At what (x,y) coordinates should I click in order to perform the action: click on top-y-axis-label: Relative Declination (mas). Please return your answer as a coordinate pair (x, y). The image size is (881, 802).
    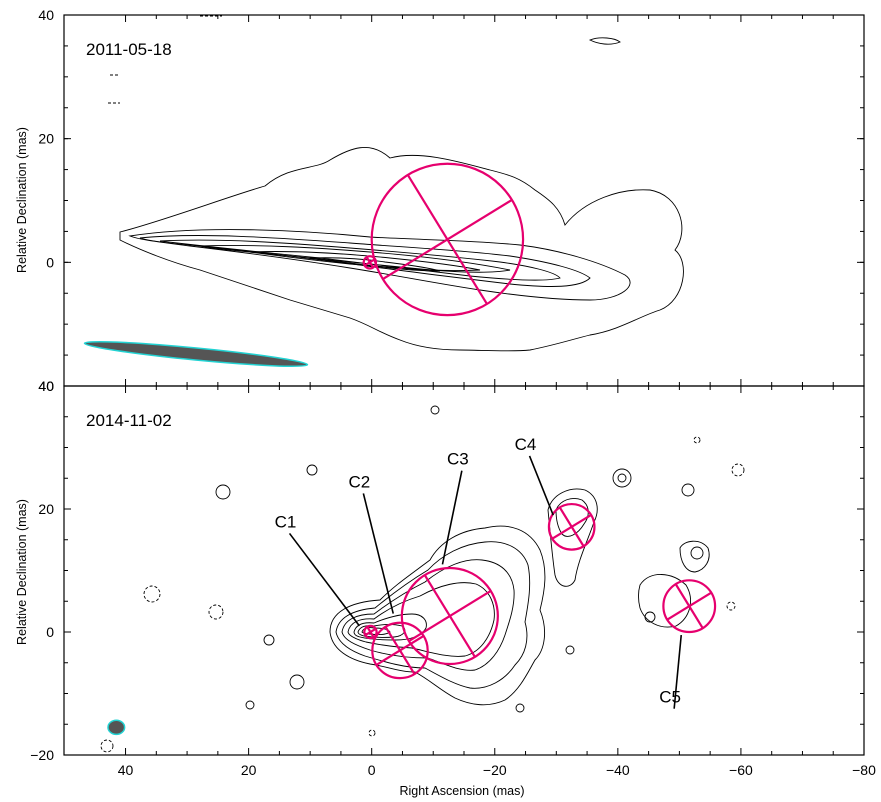
    Looking at the image, I should click on (22, 200).